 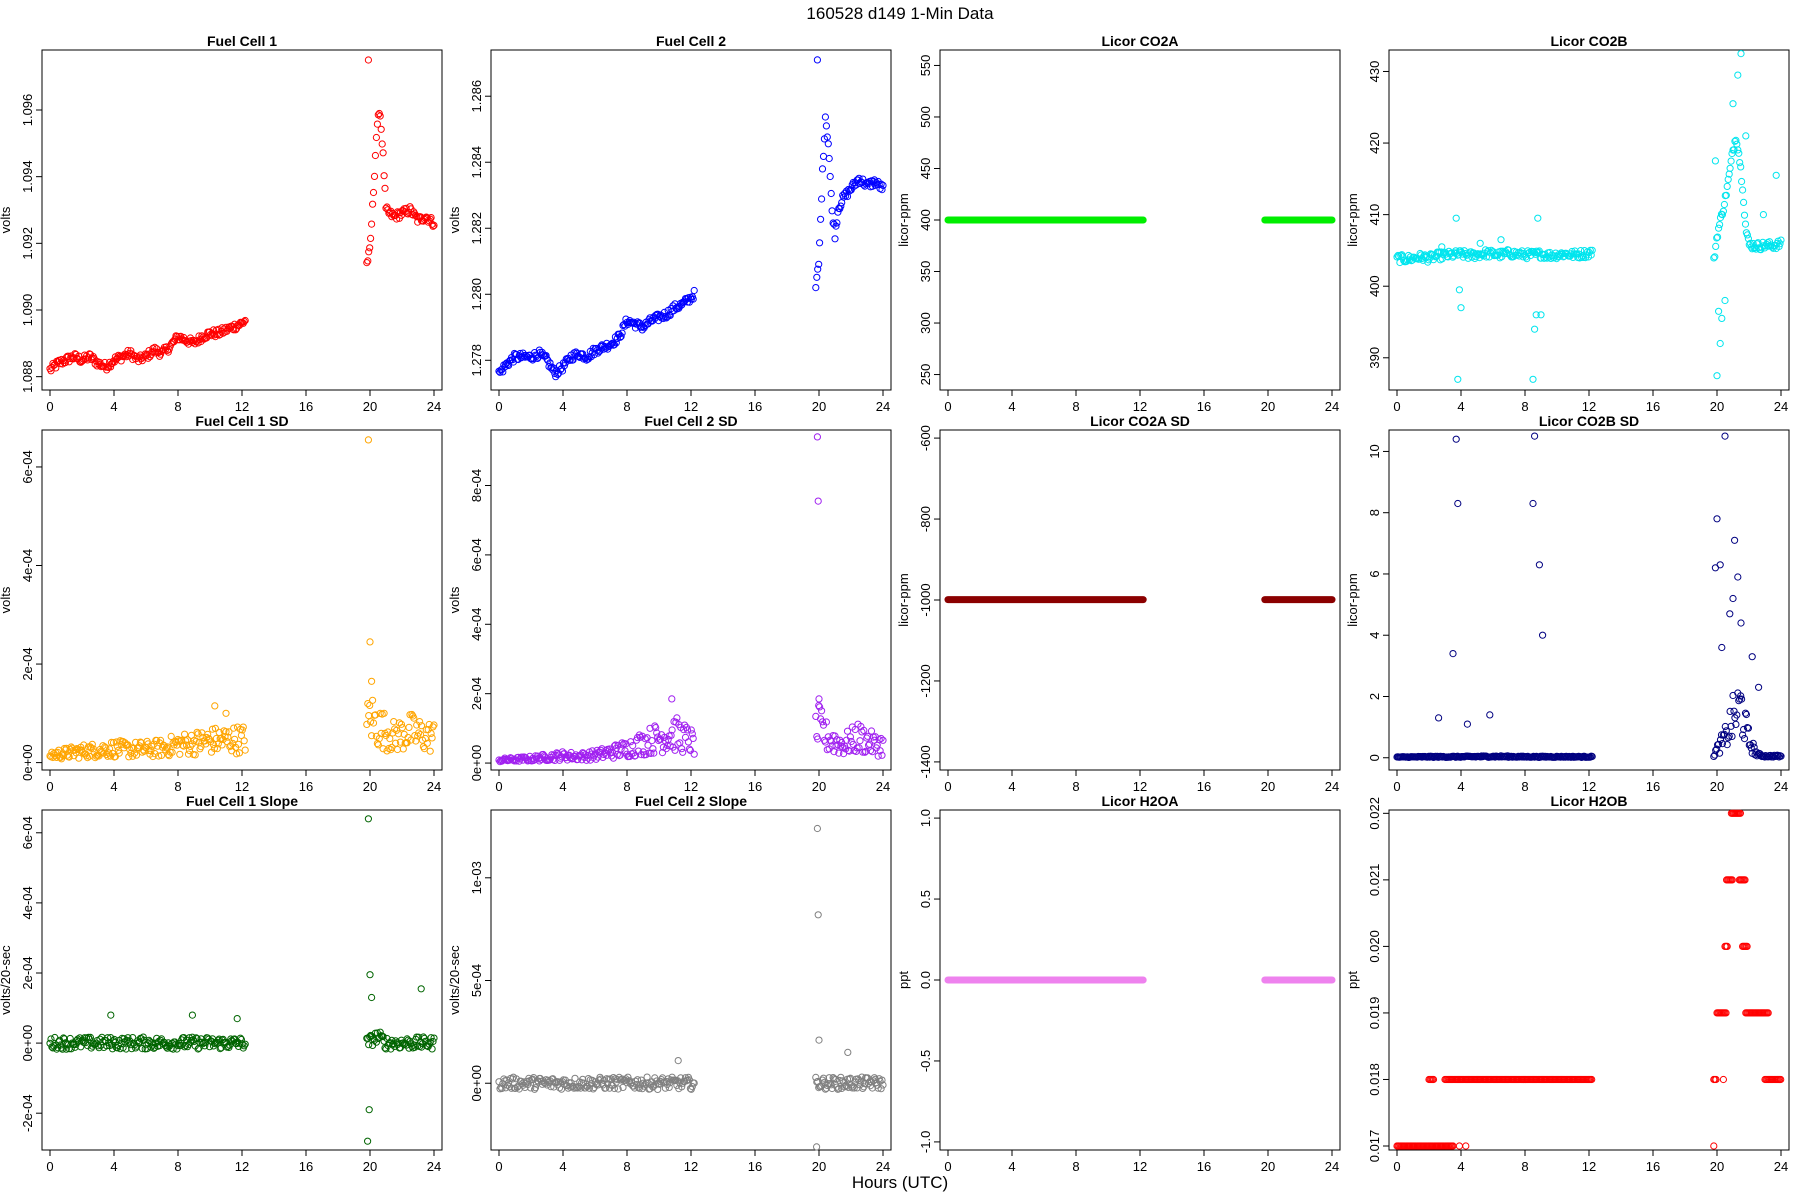 I want to click on data-points, so click(x=691, y=218).